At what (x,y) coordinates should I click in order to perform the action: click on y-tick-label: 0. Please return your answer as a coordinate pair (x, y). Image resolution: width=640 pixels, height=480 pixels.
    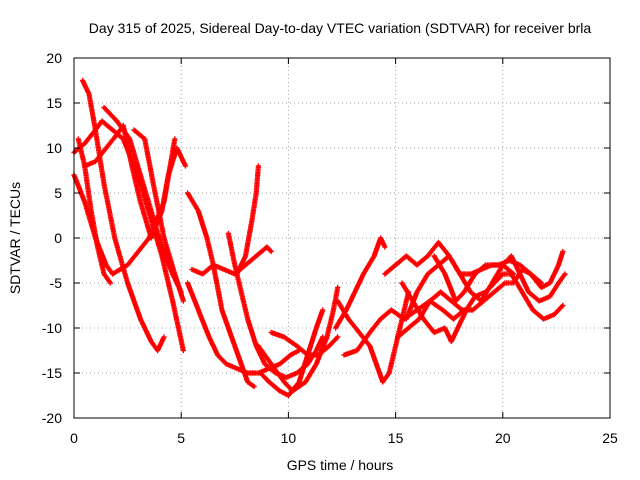
    Looking at the image, I should click on (58, 238).